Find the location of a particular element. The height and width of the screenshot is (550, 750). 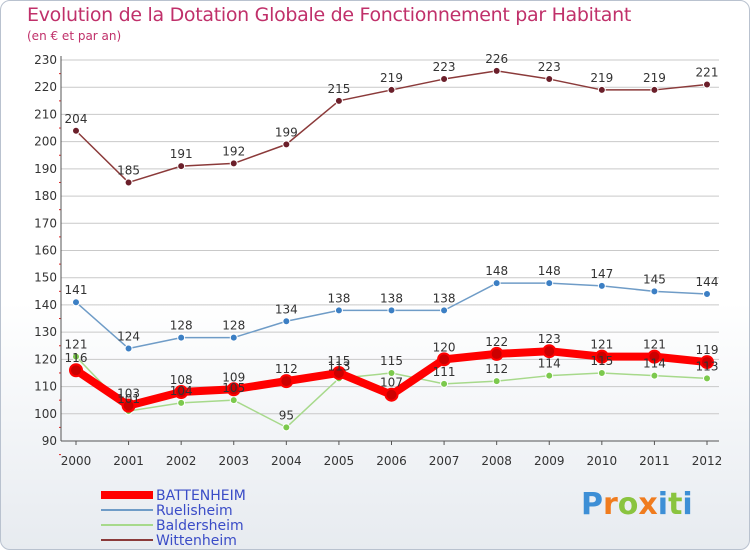

proxiti-logo: Proxiti is located at coordinates (637, 504).